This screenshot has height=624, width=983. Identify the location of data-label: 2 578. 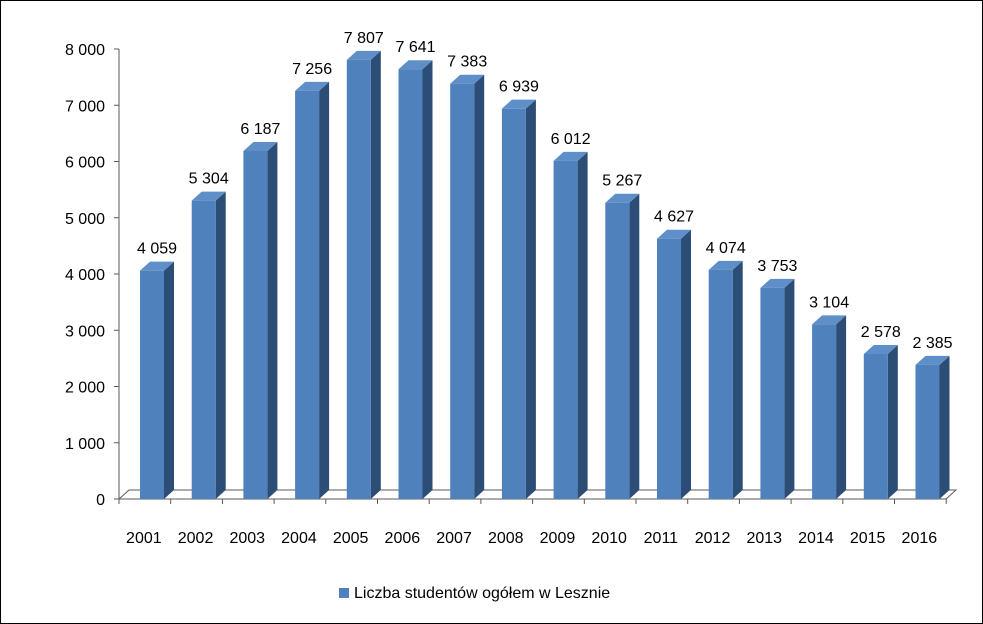
(881, 332).